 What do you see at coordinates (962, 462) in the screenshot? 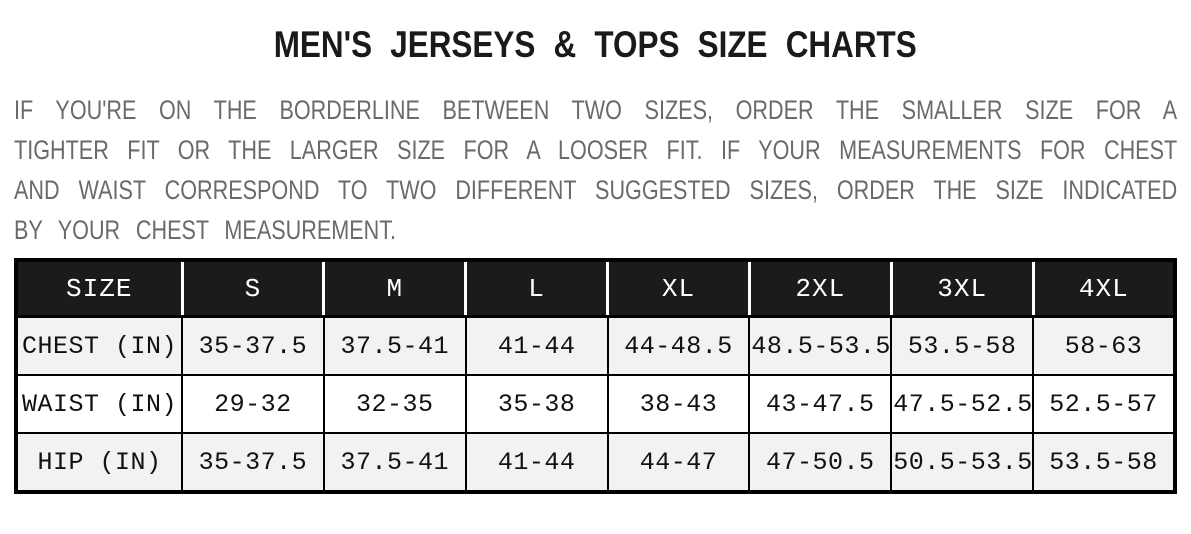
I see `size-chart-cell: 50.5-53.5` at bounding box center [962, 462].